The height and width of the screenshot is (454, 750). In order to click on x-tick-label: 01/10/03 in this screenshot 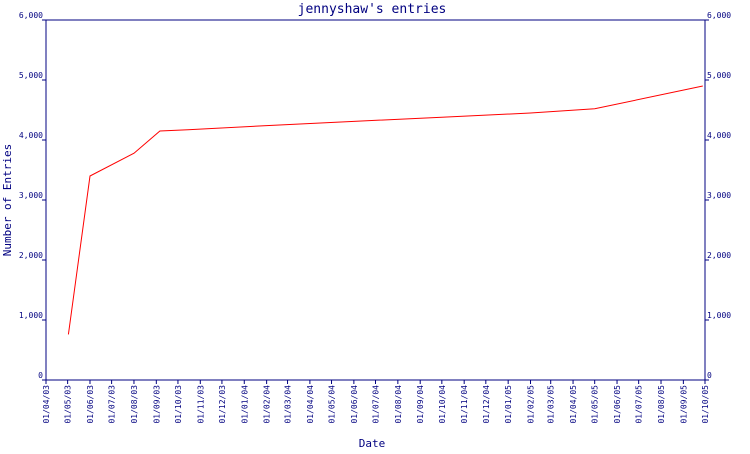, I will do `click(178, 404)`.